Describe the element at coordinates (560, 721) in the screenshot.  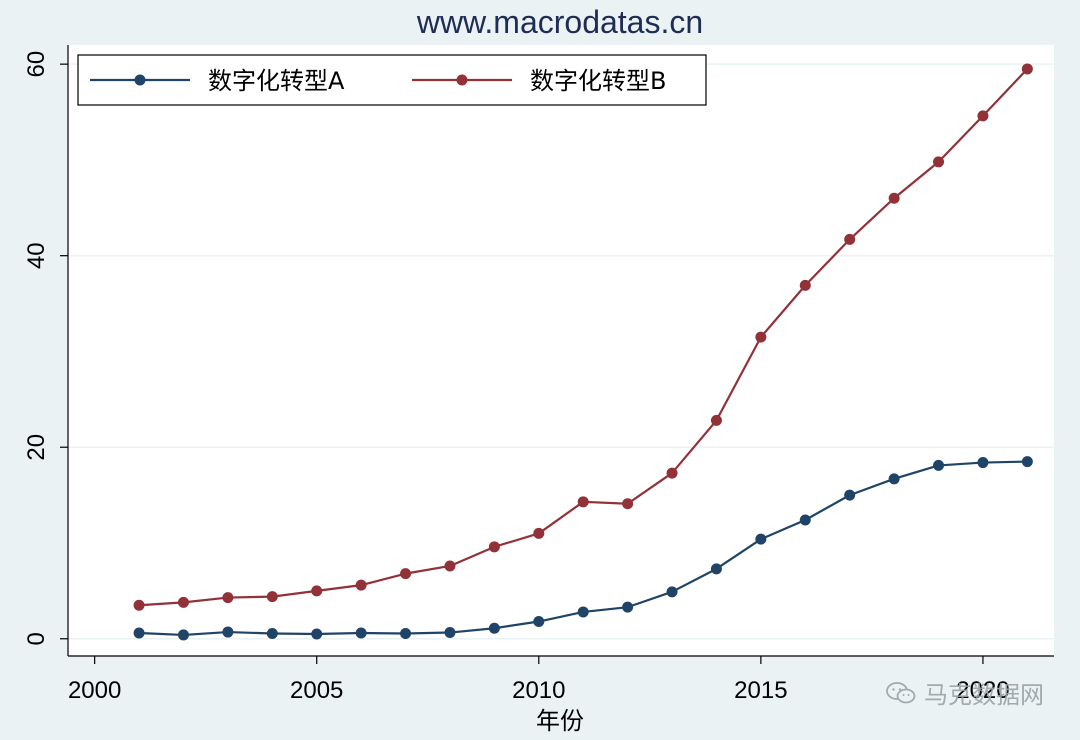
I see `x-axis-label: 年份` at that location.